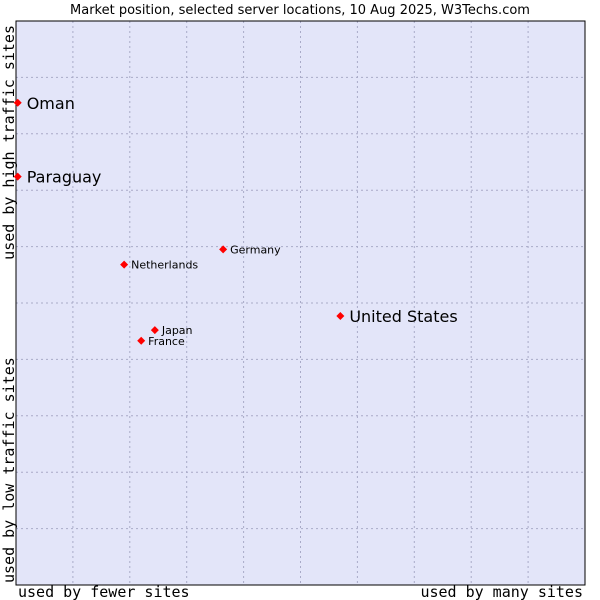 This screenshot has width=600, height=600. I want to click on point-label-france: France, so click(166, 341).